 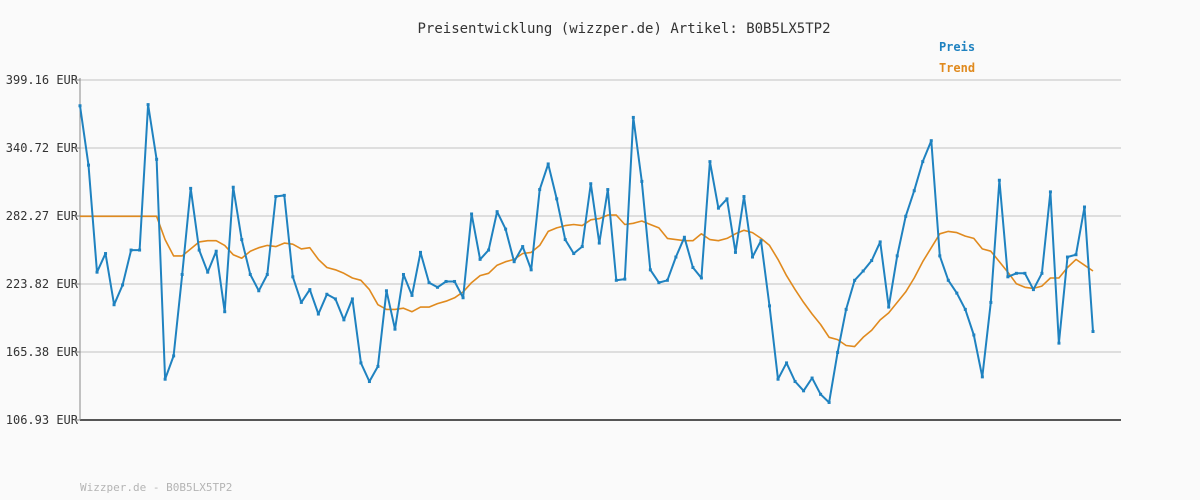 What do you see at coordinates (42, 216) in the screenshot?
I see `y-tick-label: 282.27 EUR` at bounding box center [42, 216].